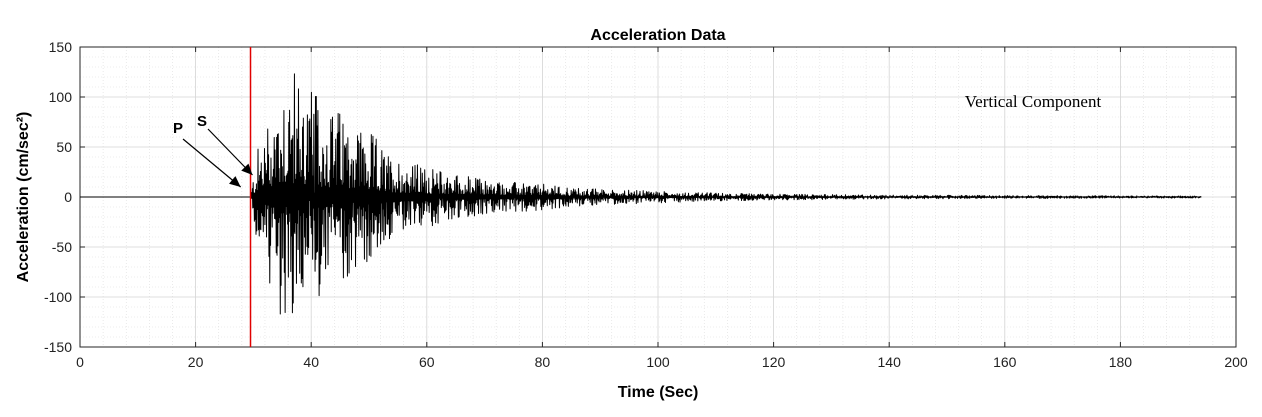 The height and width of the screenshot is (417, 1262). I want to click on p-wave-arrow, so click(212, 163).